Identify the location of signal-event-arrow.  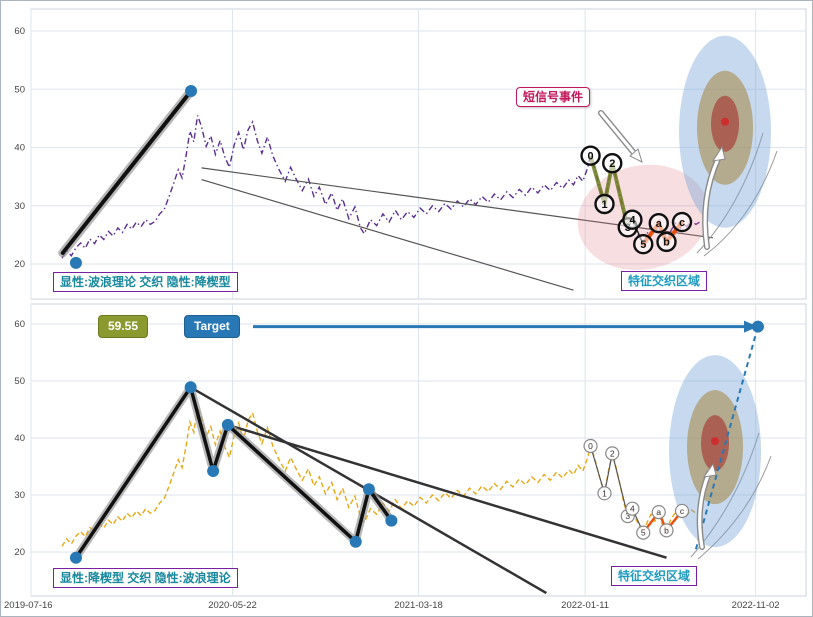
(617, 133).